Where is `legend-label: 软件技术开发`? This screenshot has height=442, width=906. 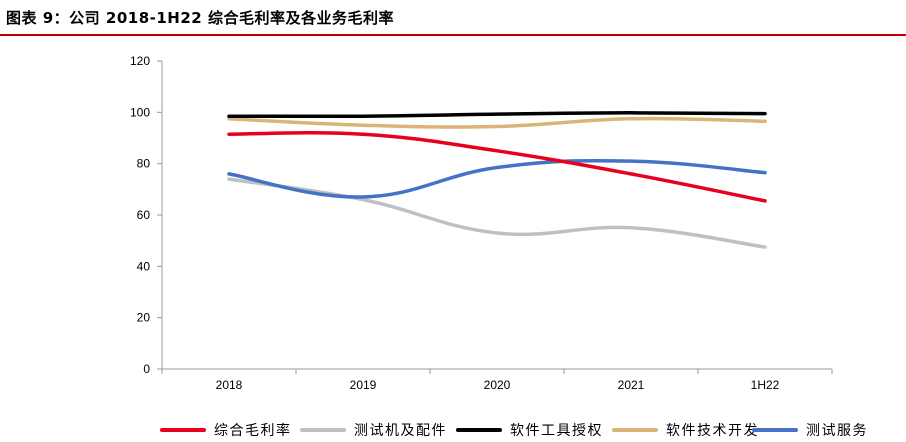 legend-label: 软件技术开发 is located at coordinates (712, 431).